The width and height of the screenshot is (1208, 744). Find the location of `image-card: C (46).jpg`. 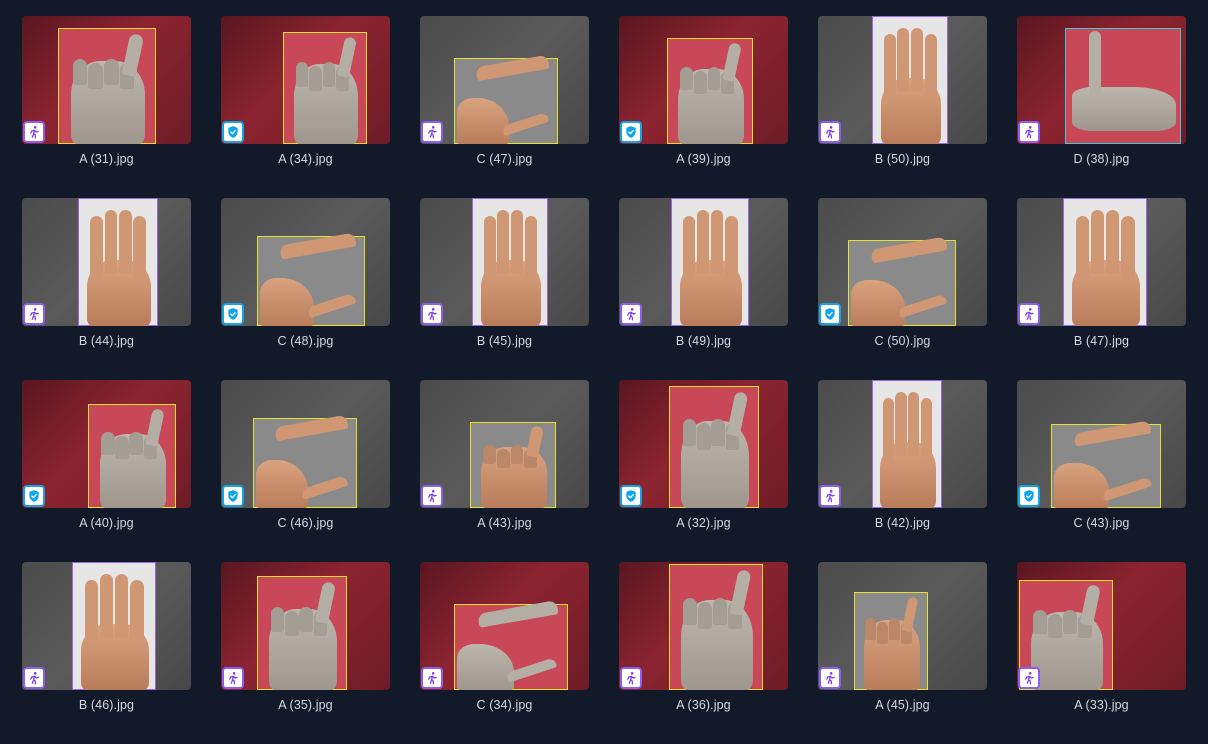

image-card: C (46).jpg is located at coordinates (305, 471).